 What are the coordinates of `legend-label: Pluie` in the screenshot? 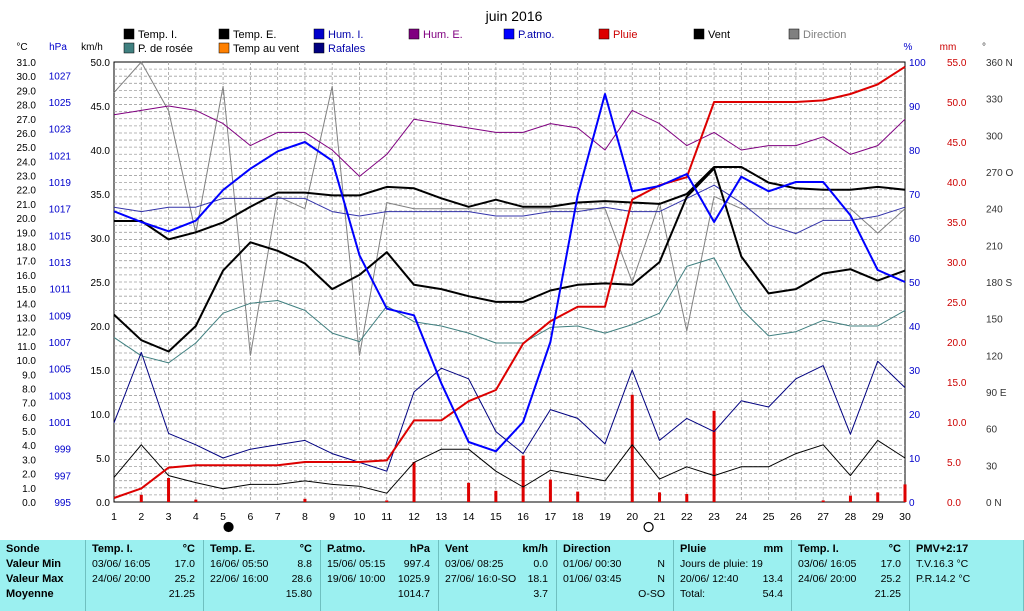 It's located at (625, 35).